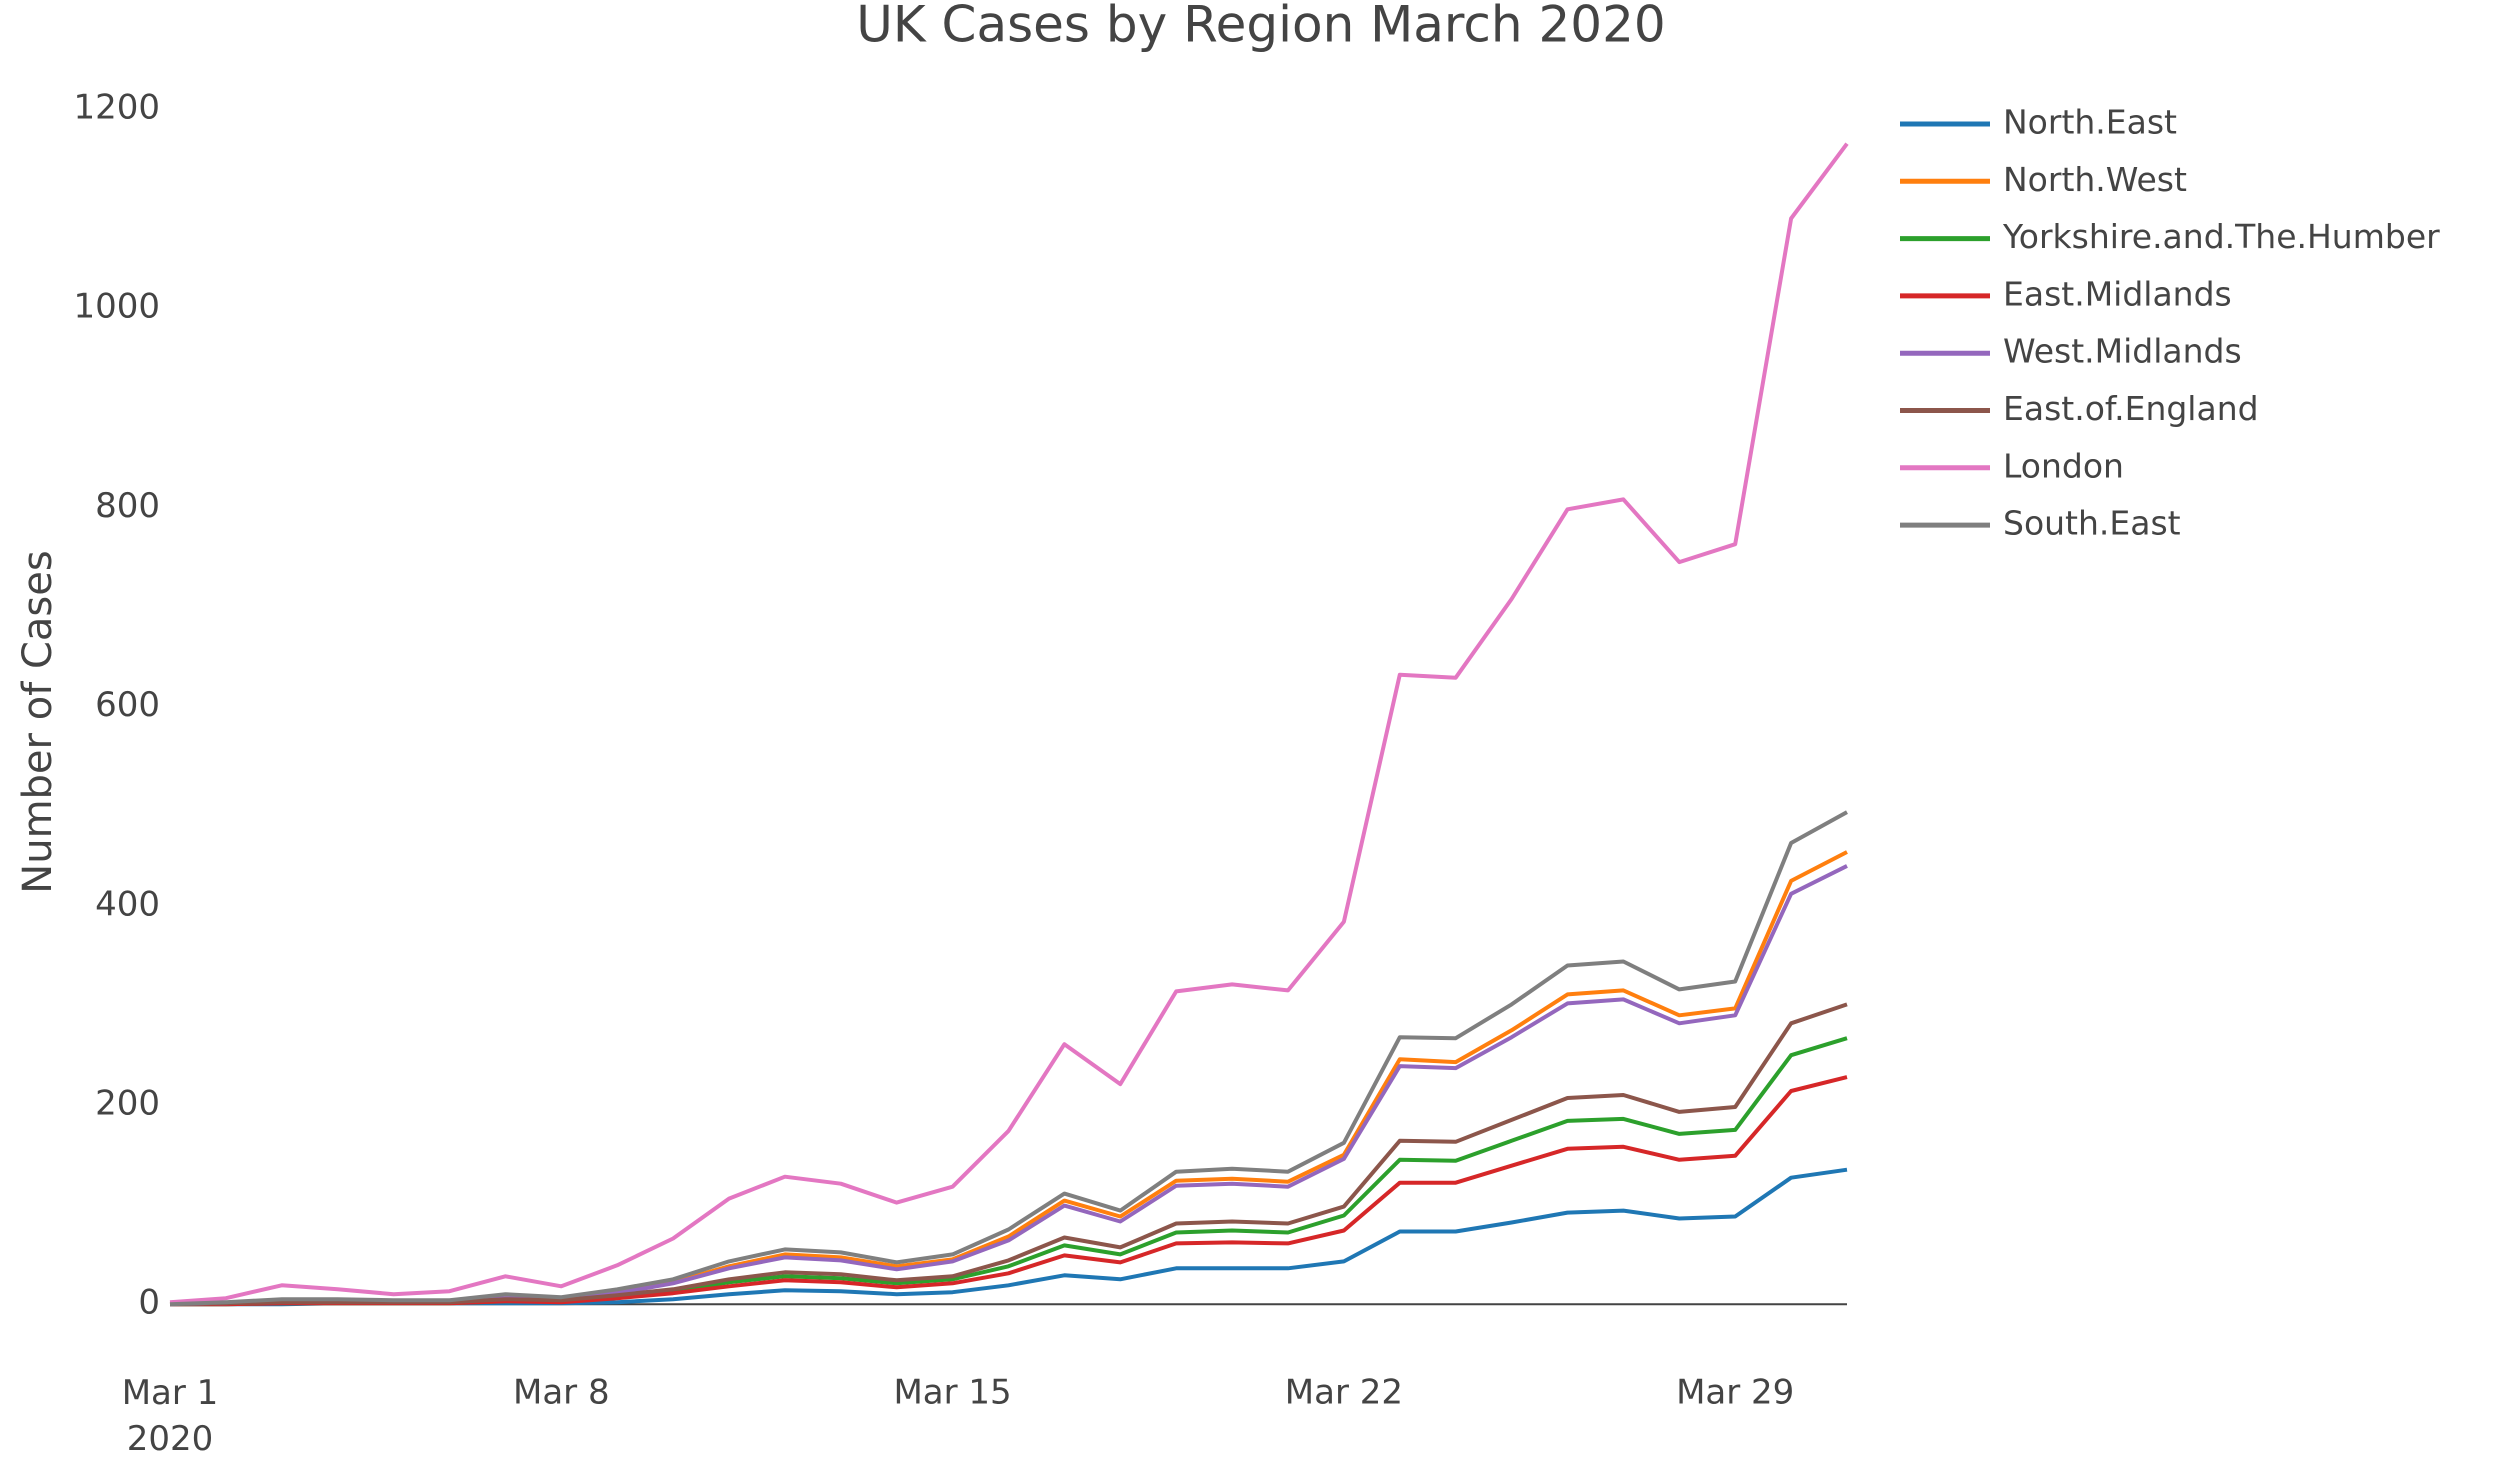 The height and width of the screenshot is (1479, 2505). I want to click on legend-label: Yorkshire.and.The.Humber, so click(2221, 236).